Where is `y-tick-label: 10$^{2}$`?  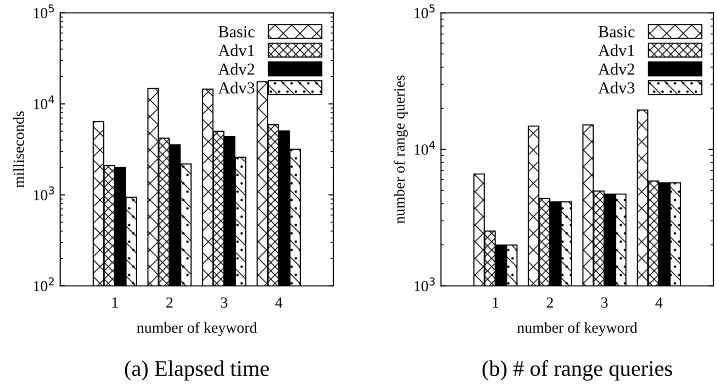
y-tick-label: 10$^{2}$ is located at coordinates (44, 284).